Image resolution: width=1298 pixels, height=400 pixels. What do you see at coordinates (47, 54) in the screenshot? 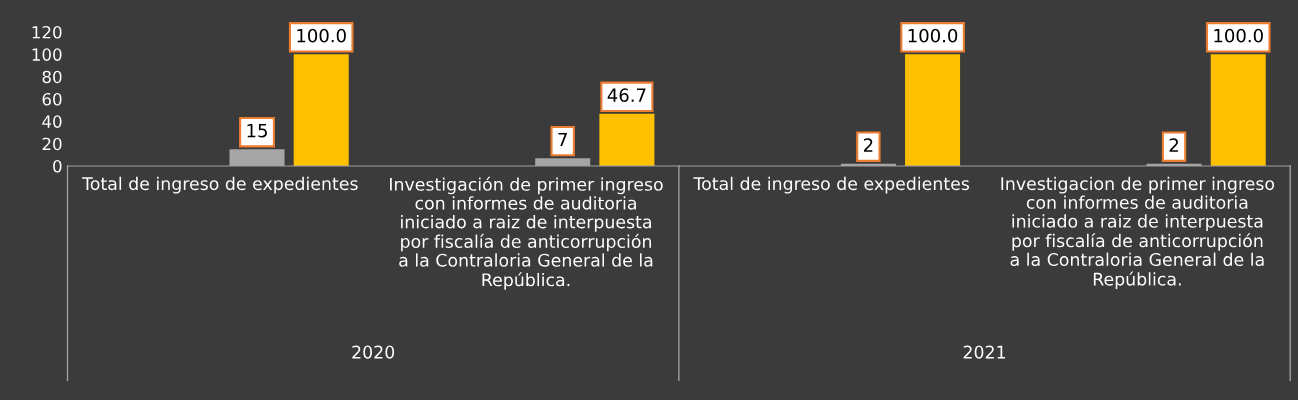
I see `y-tick-label: 100` at bounding box center [47, 54].